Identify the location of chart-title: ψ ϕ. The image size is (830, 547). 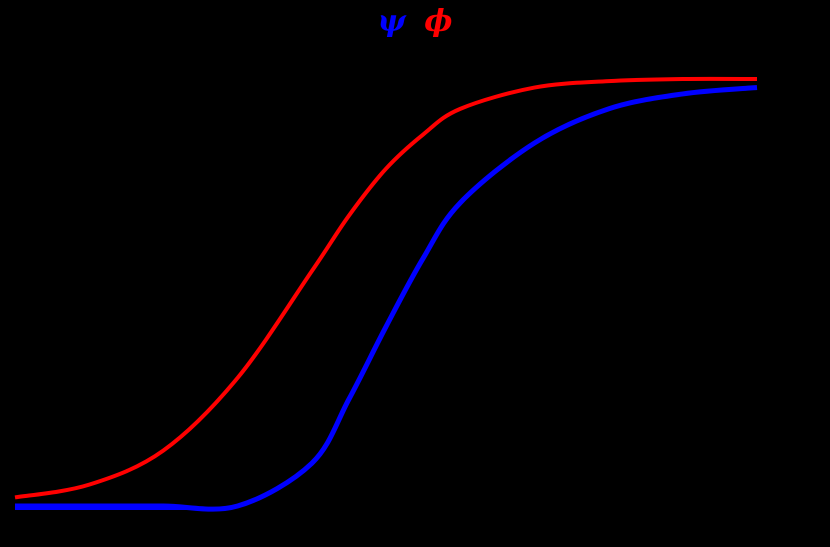
(415, 22).